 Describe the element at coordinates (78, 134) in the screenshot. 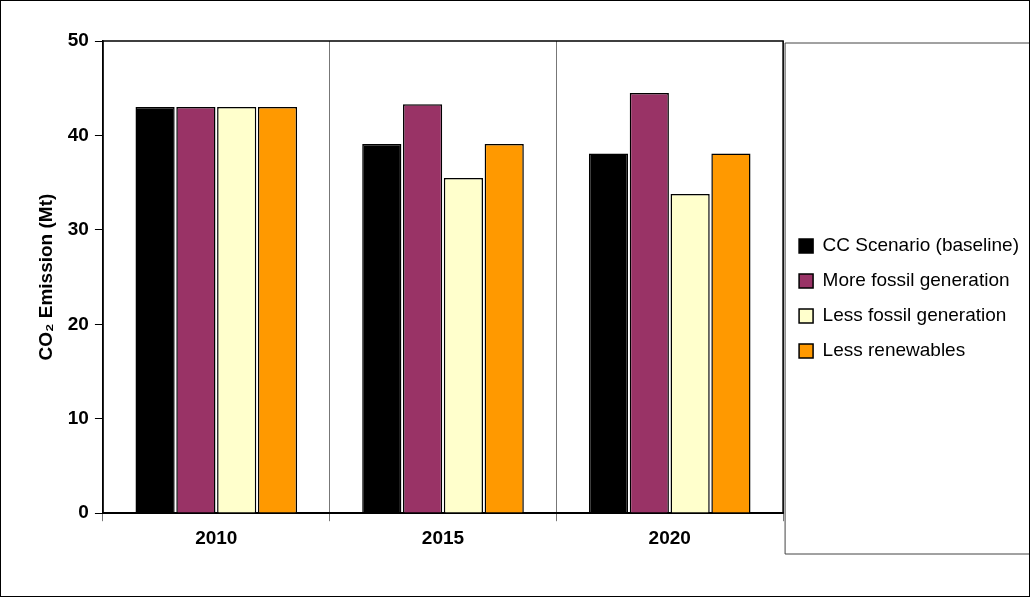

I see `y-tick-label: 40` at that location.